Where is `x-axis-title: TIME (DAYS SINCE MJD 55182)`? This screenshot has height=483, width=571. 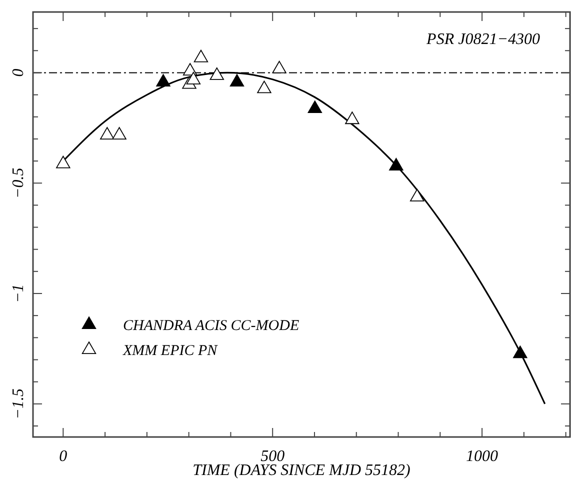 x-axis-title: TIME (DAYS SINCE MJD 55182) is located at coordinates (301, 470).